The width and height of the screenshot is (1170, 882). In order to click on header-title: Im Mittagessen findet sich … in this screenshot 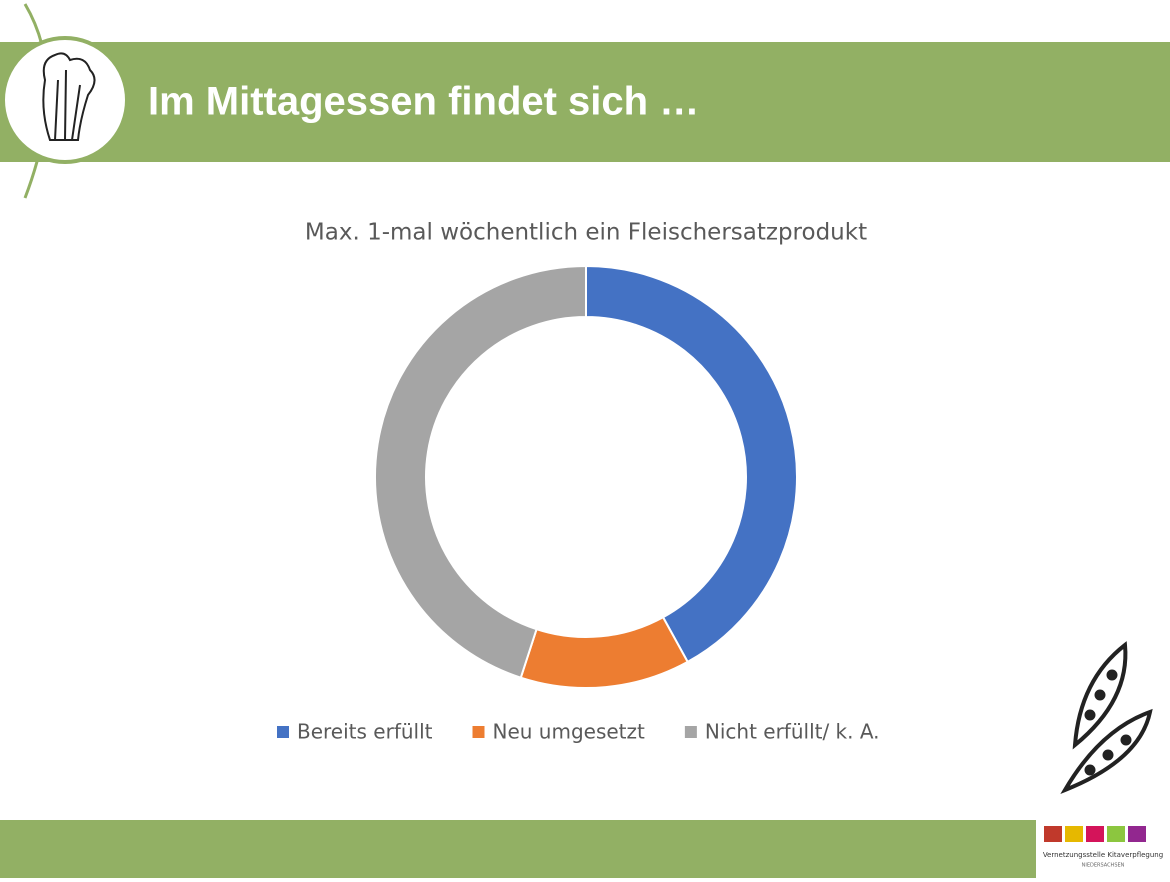, I will do `click(423, 102)`.